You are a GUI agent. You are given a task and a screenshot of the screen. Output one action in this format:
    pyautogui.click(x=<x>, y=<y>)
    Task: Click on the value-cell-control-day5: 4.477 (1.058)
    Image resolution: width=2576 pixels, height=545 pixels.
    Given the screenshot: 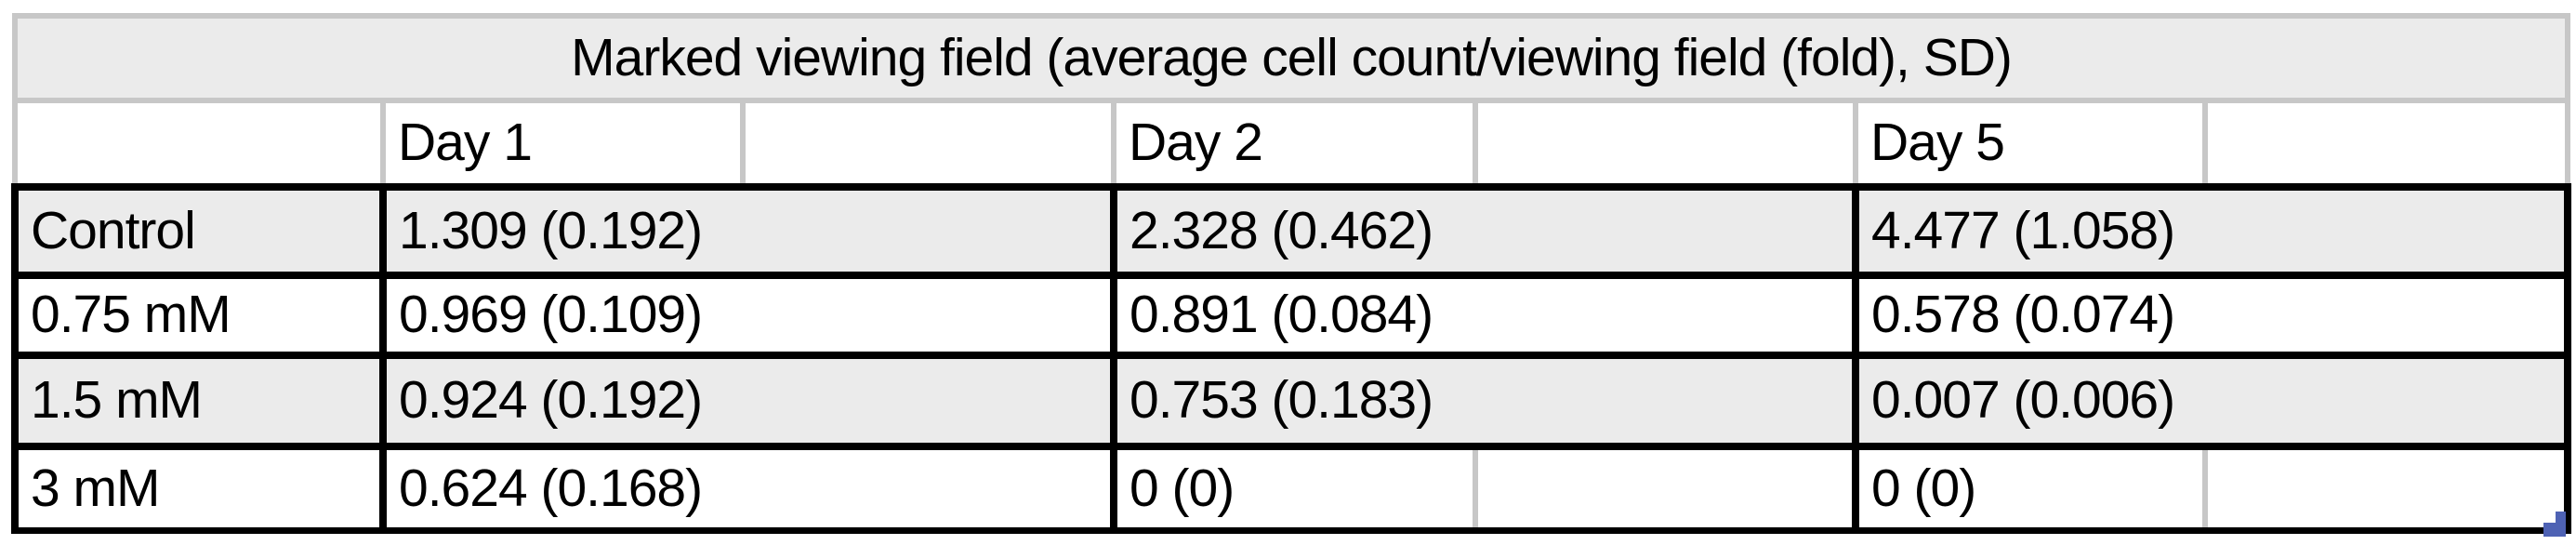 What is the action you would take?
    pyautogui.click(x=2211, y=231)
    